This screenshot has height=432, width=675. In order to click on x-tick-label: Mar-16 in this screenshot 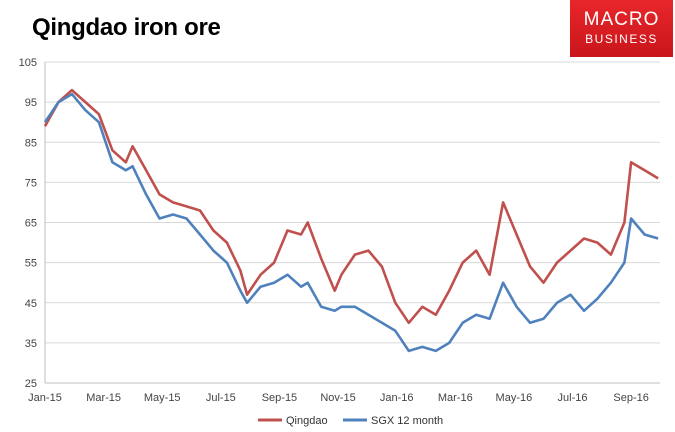, I will do `click(455, 398)`.